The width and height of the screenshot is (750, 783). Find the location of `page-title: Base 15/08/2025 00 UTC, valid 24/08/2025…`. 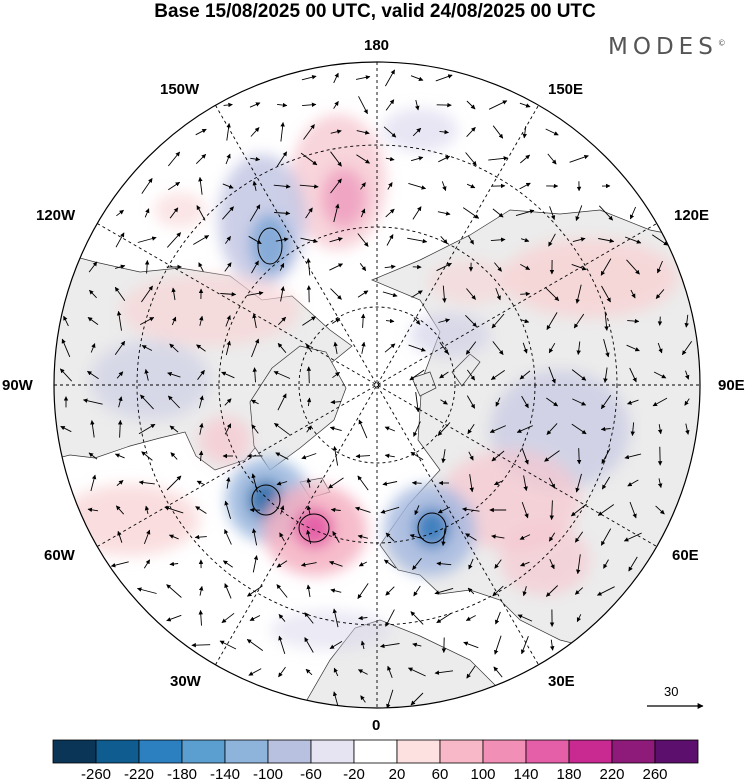

page-title: Base 15/08/2025 00 UTC, valid 24/08/2025… is located at coordinates (375, 11).